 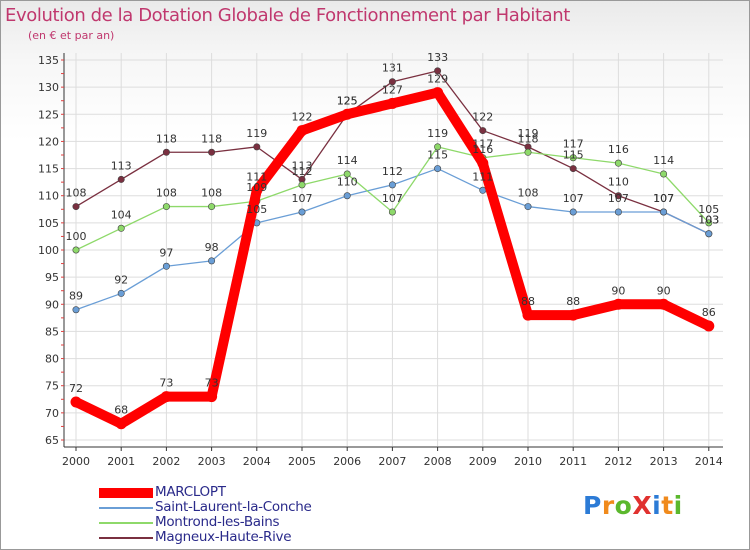 I want to click on y-tick-label: 135, so click(x=48, y=60).